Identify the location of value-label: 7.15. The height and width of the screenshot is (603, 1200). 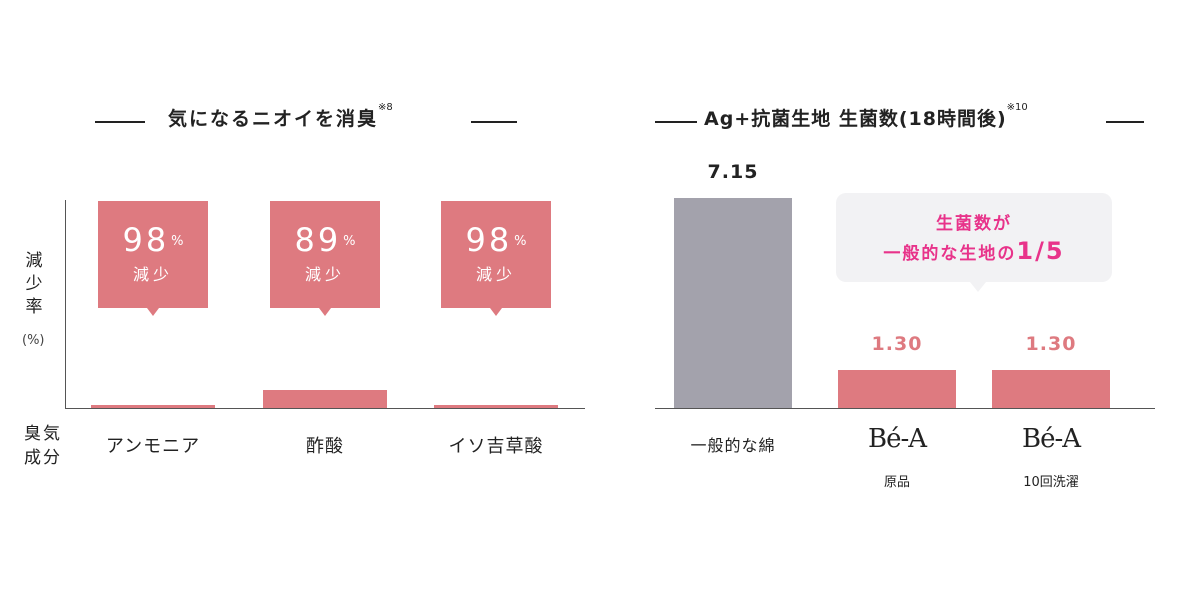
(733, 172).